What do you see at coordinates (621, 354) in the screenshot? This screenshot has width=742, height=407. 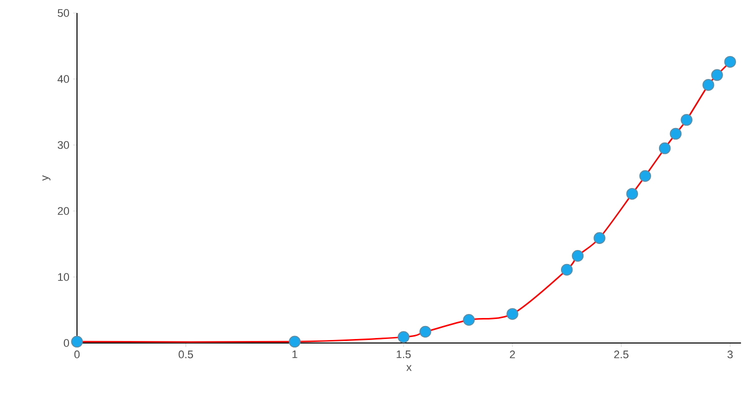 I see `x-tick-label: 2.5` at bounding box center [621, 354].